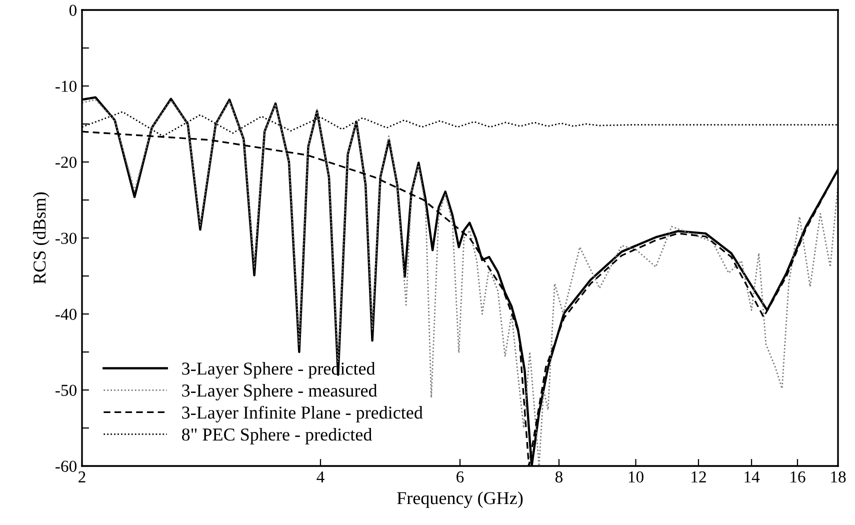 Image resolution: width=855 pixels, height=525 pixels. What do you see at coordinates (66, 466) in the screenshot?
I see `y-tick-label: -60` at bounding box center [66, 466].